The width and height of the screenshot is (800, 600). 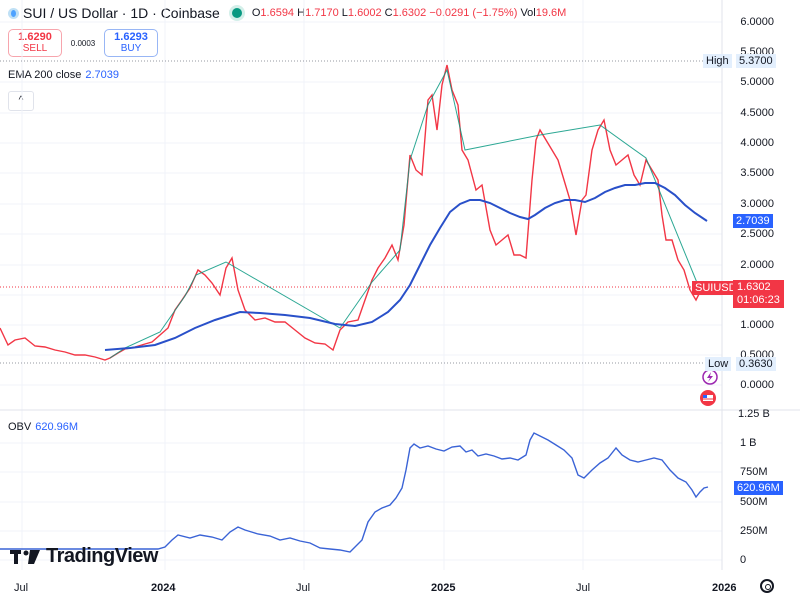 I want to click on price-tick: 0.0000, so click(x=757, y=385).